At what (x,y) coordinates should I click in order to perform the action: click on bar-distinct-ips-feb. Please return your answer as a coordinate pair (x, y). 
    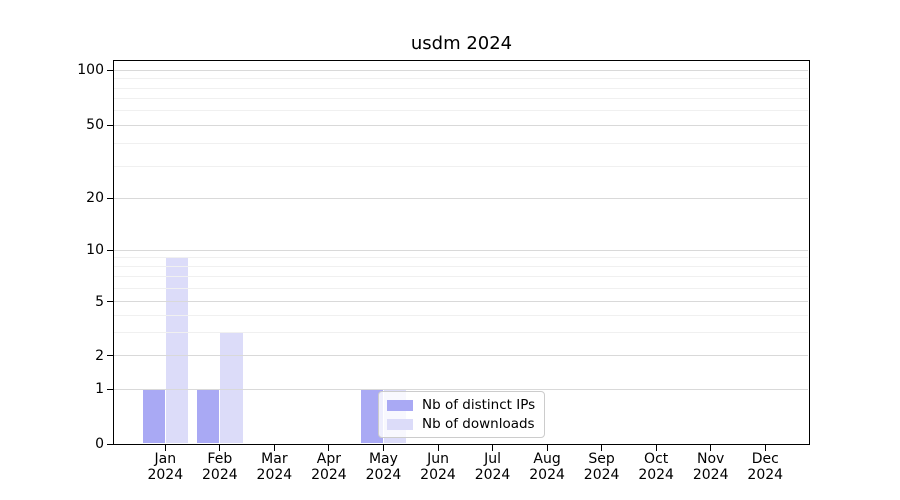
    Looking at the image, I should click on (208, 416).